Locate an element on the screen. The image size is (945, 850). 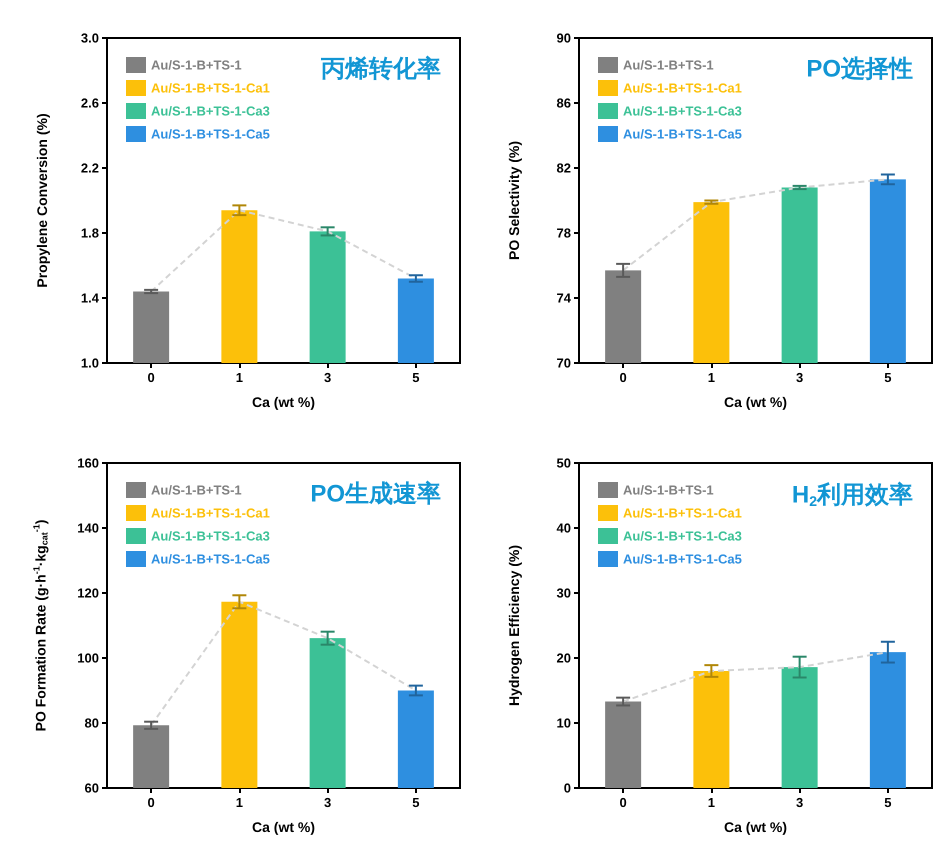
y-tick-label: 30 is located at coordinates (563, 593).